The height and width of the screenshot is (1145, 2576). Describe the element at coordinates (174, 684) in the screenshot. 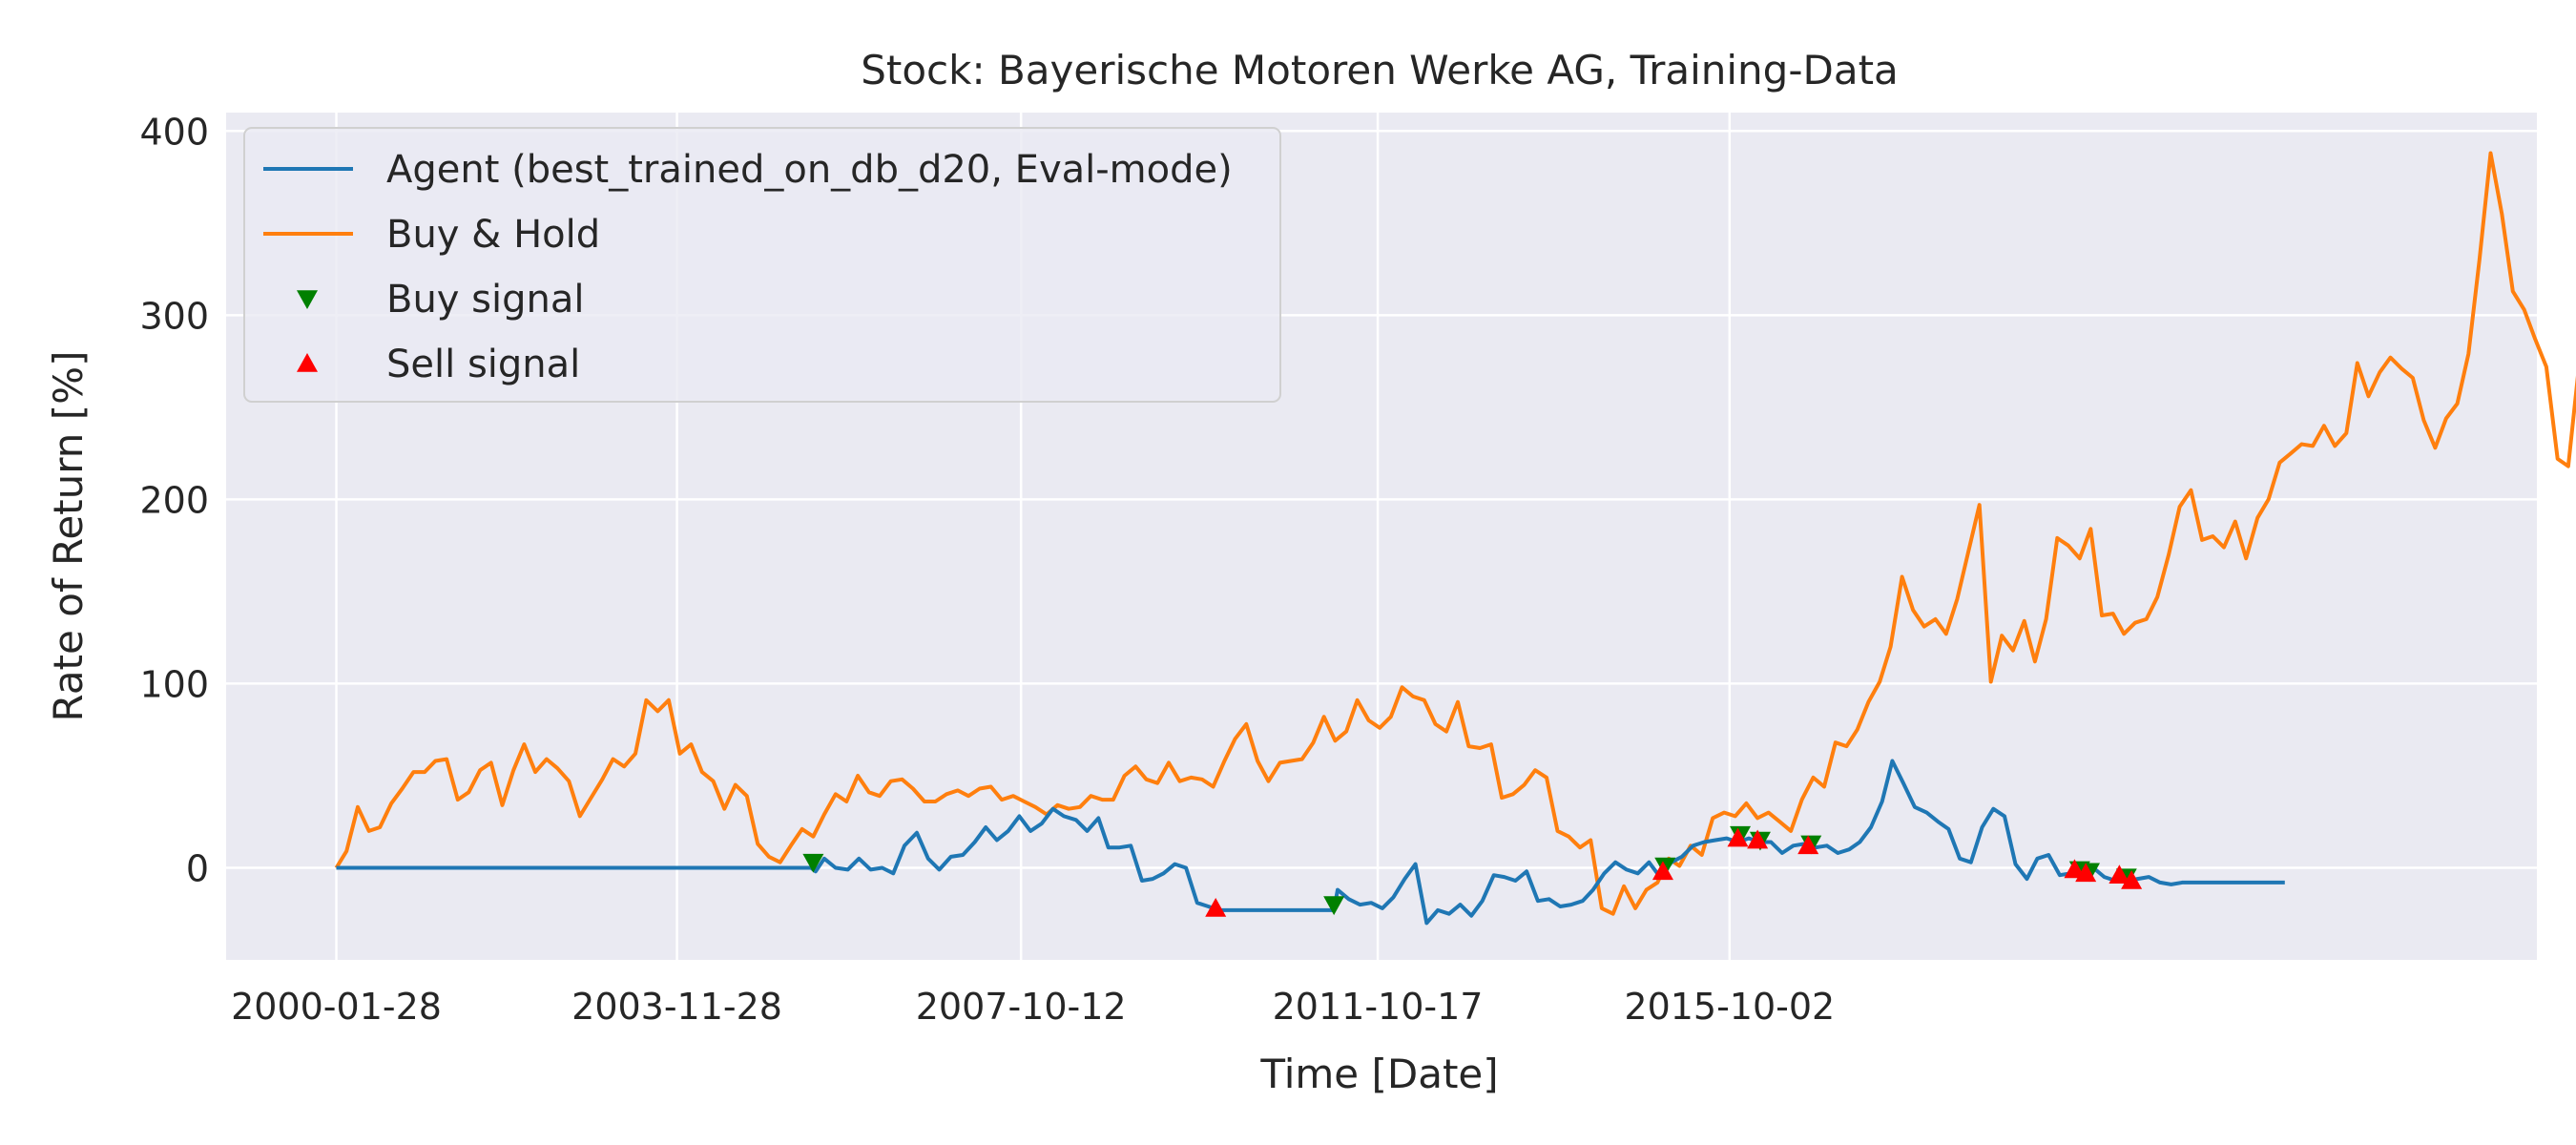

I see `y-tick-label: 100` at that location.